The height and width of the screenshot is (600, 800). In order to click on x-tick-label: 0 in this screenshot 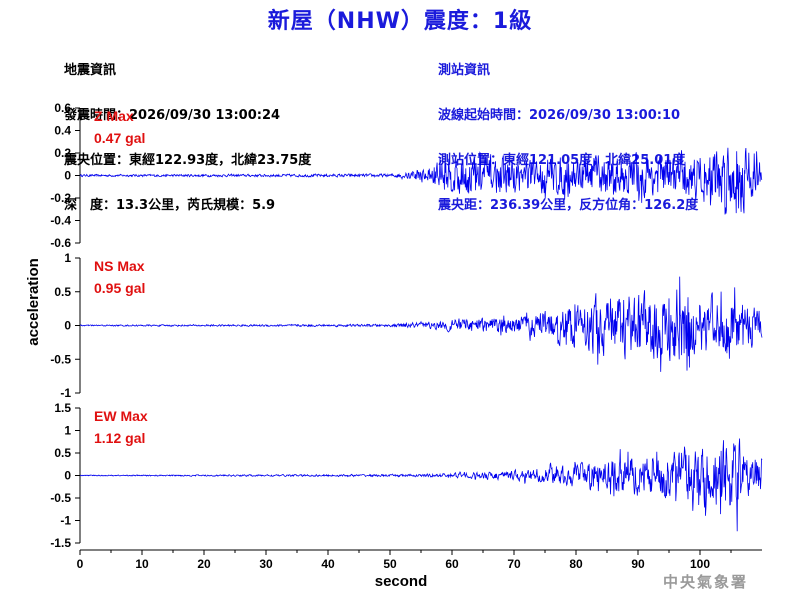, I will do `click(80, 564)`.